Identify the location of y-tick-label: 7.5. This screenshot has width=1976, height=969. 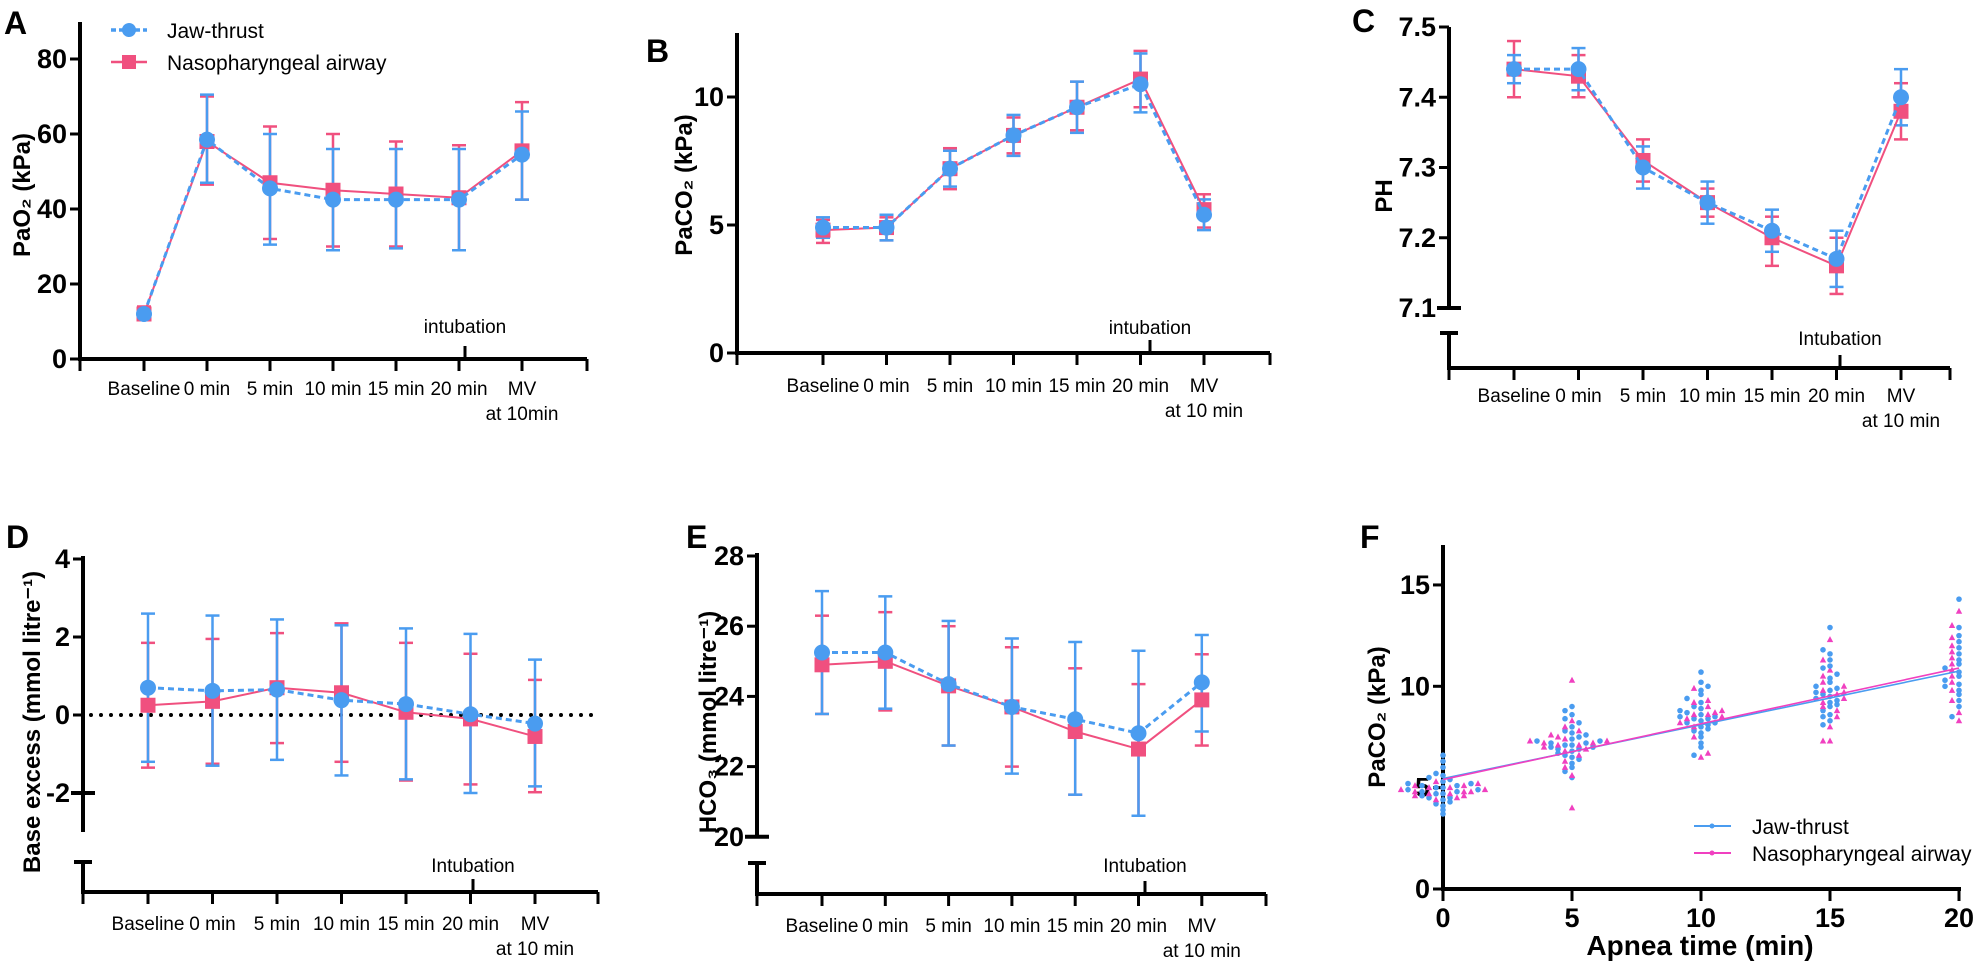
(1417, 27).